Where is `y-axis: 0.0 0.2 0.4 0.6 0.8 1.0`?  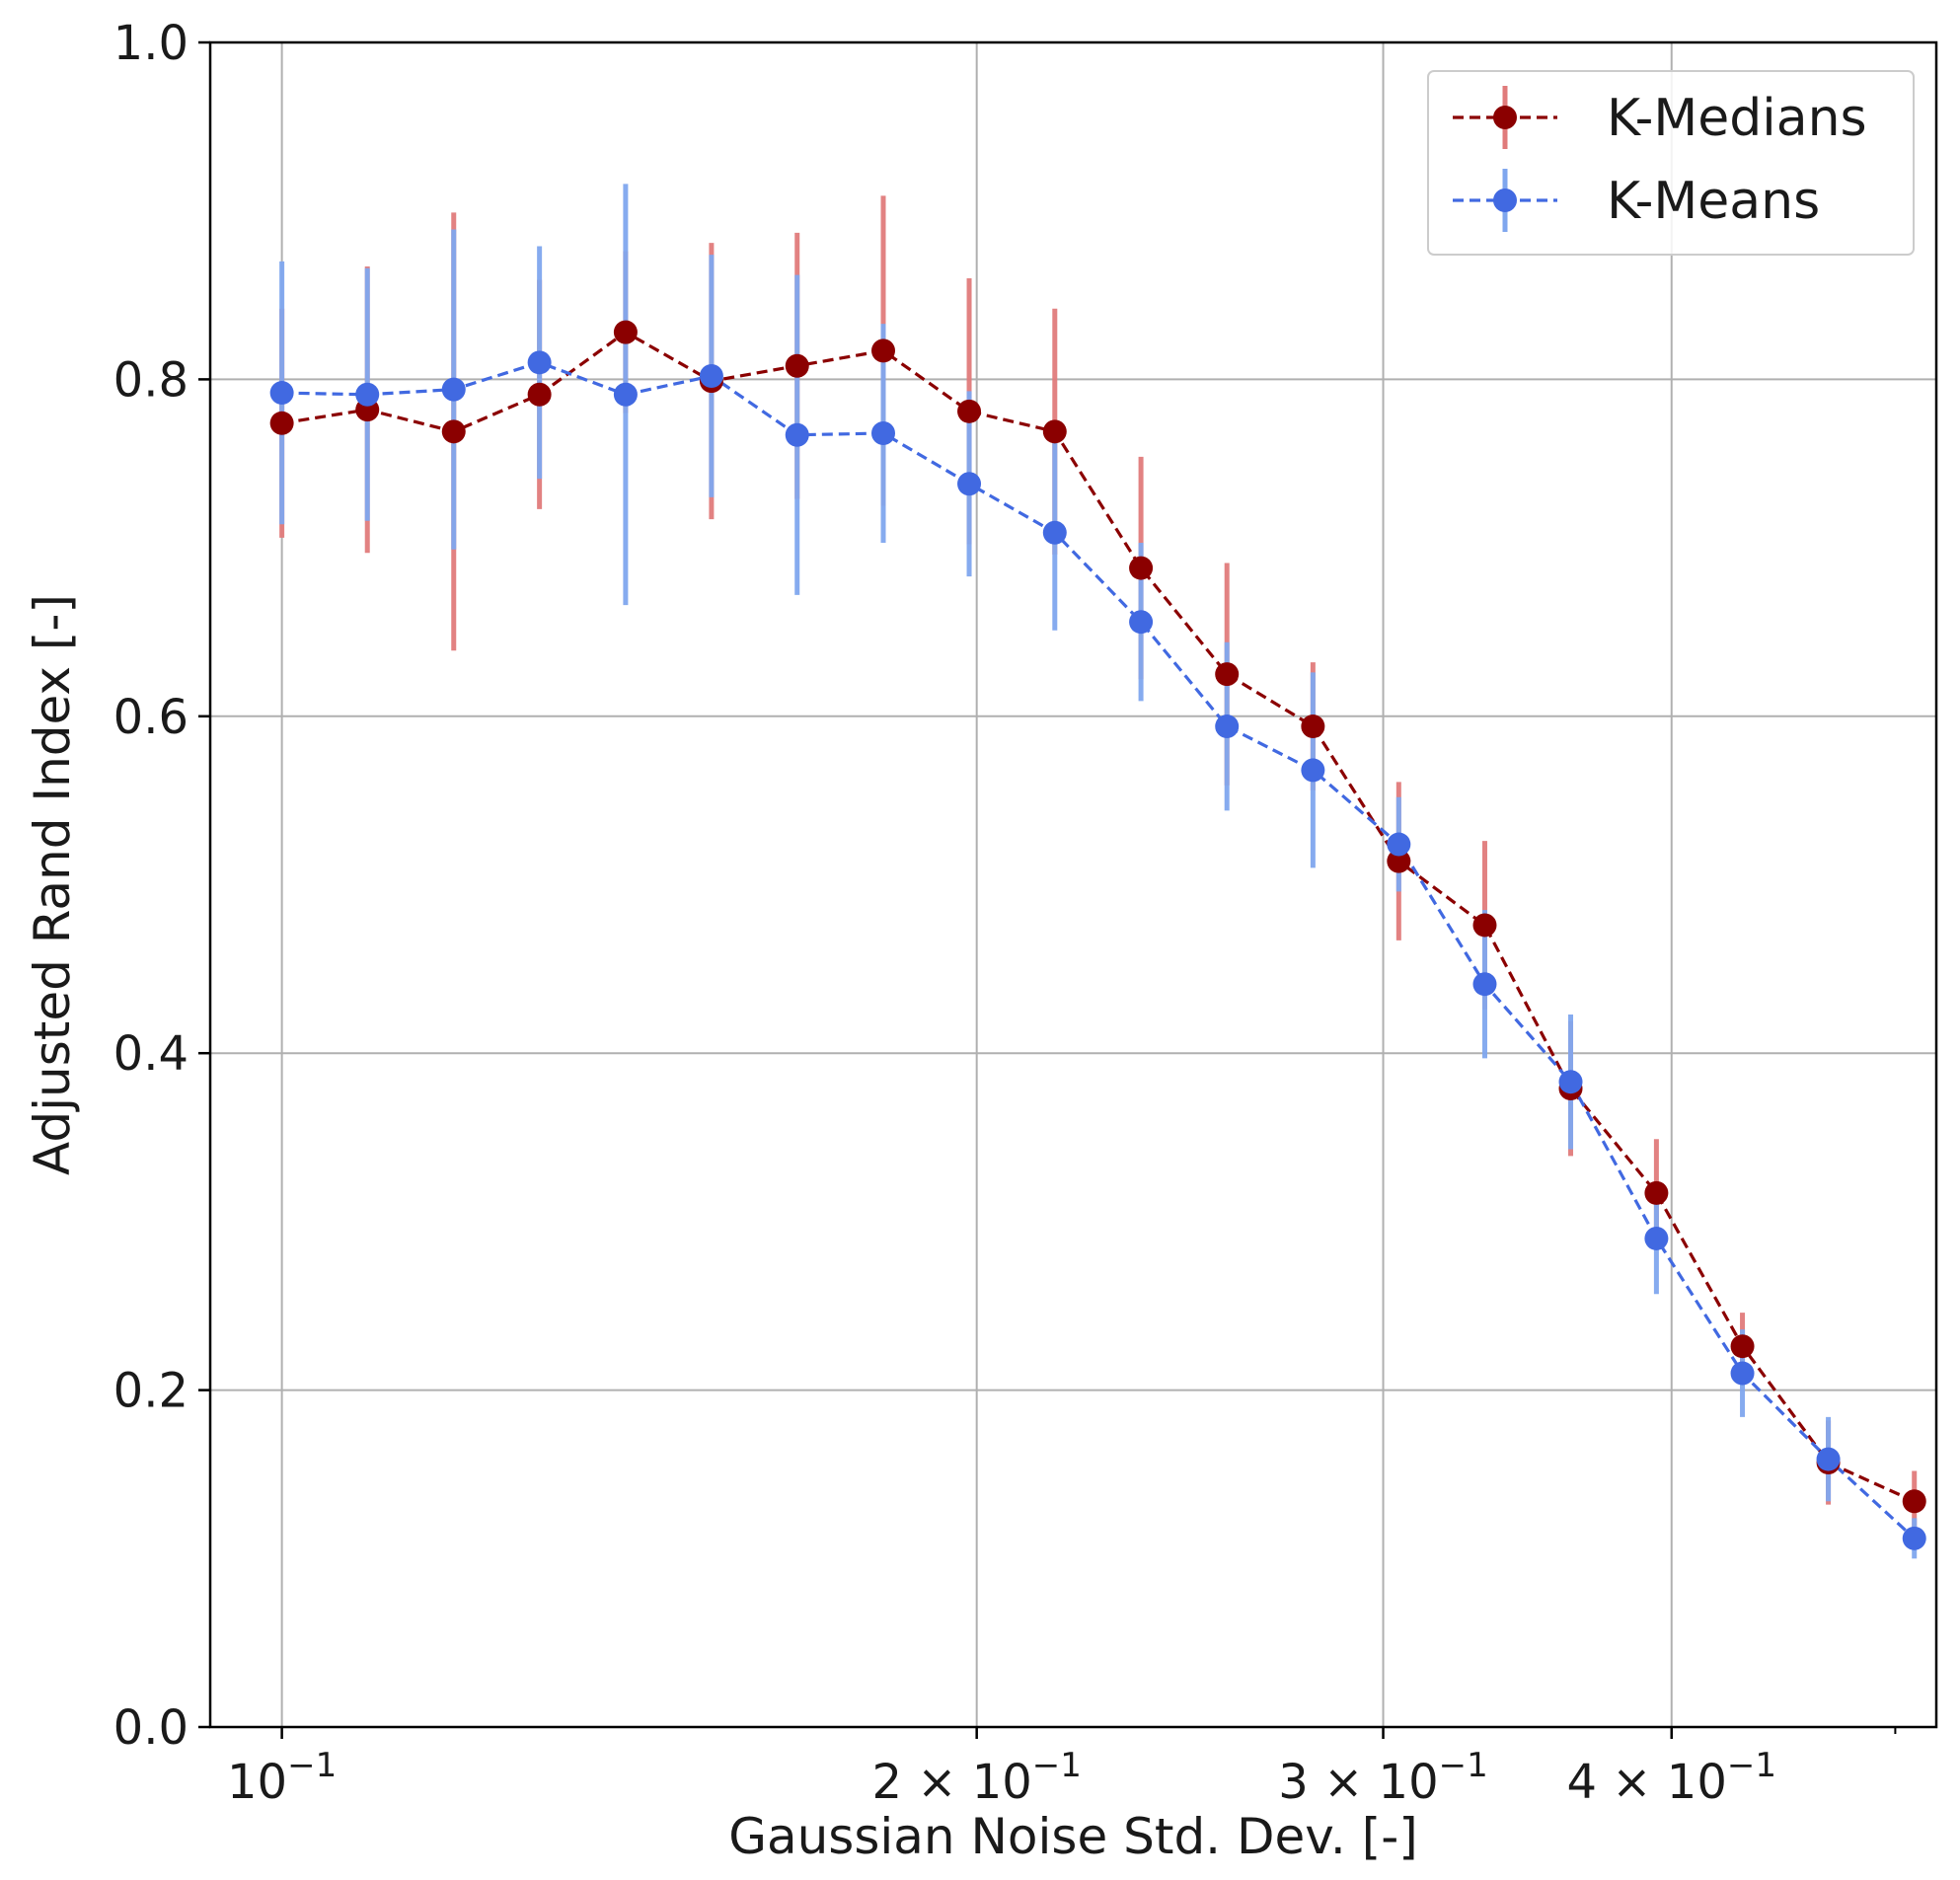
y-axis: 0.0 0.2 0.4 0.6 0.8 1.0 is located at coordinates (161, 886).